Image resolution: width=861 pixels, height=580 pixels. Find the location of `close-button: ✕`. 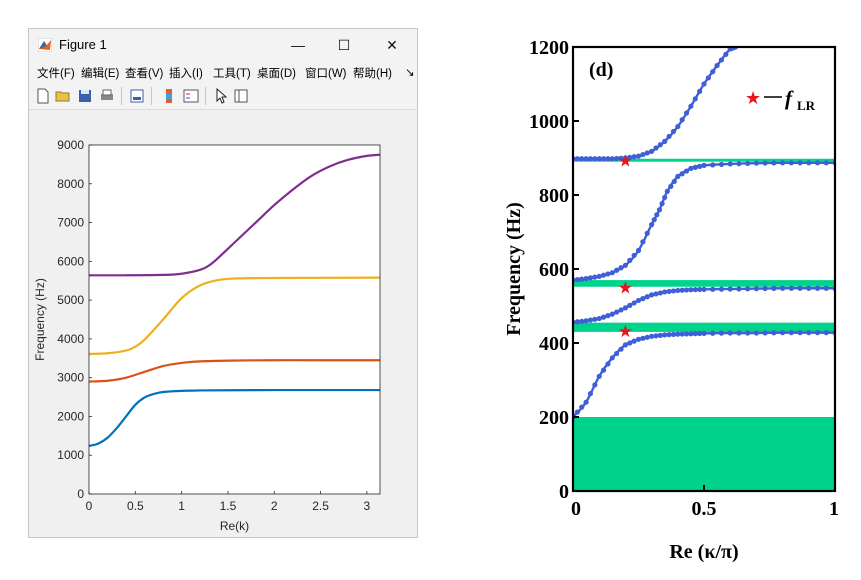

close-button: ✕ is located at coordinates (392, 45).